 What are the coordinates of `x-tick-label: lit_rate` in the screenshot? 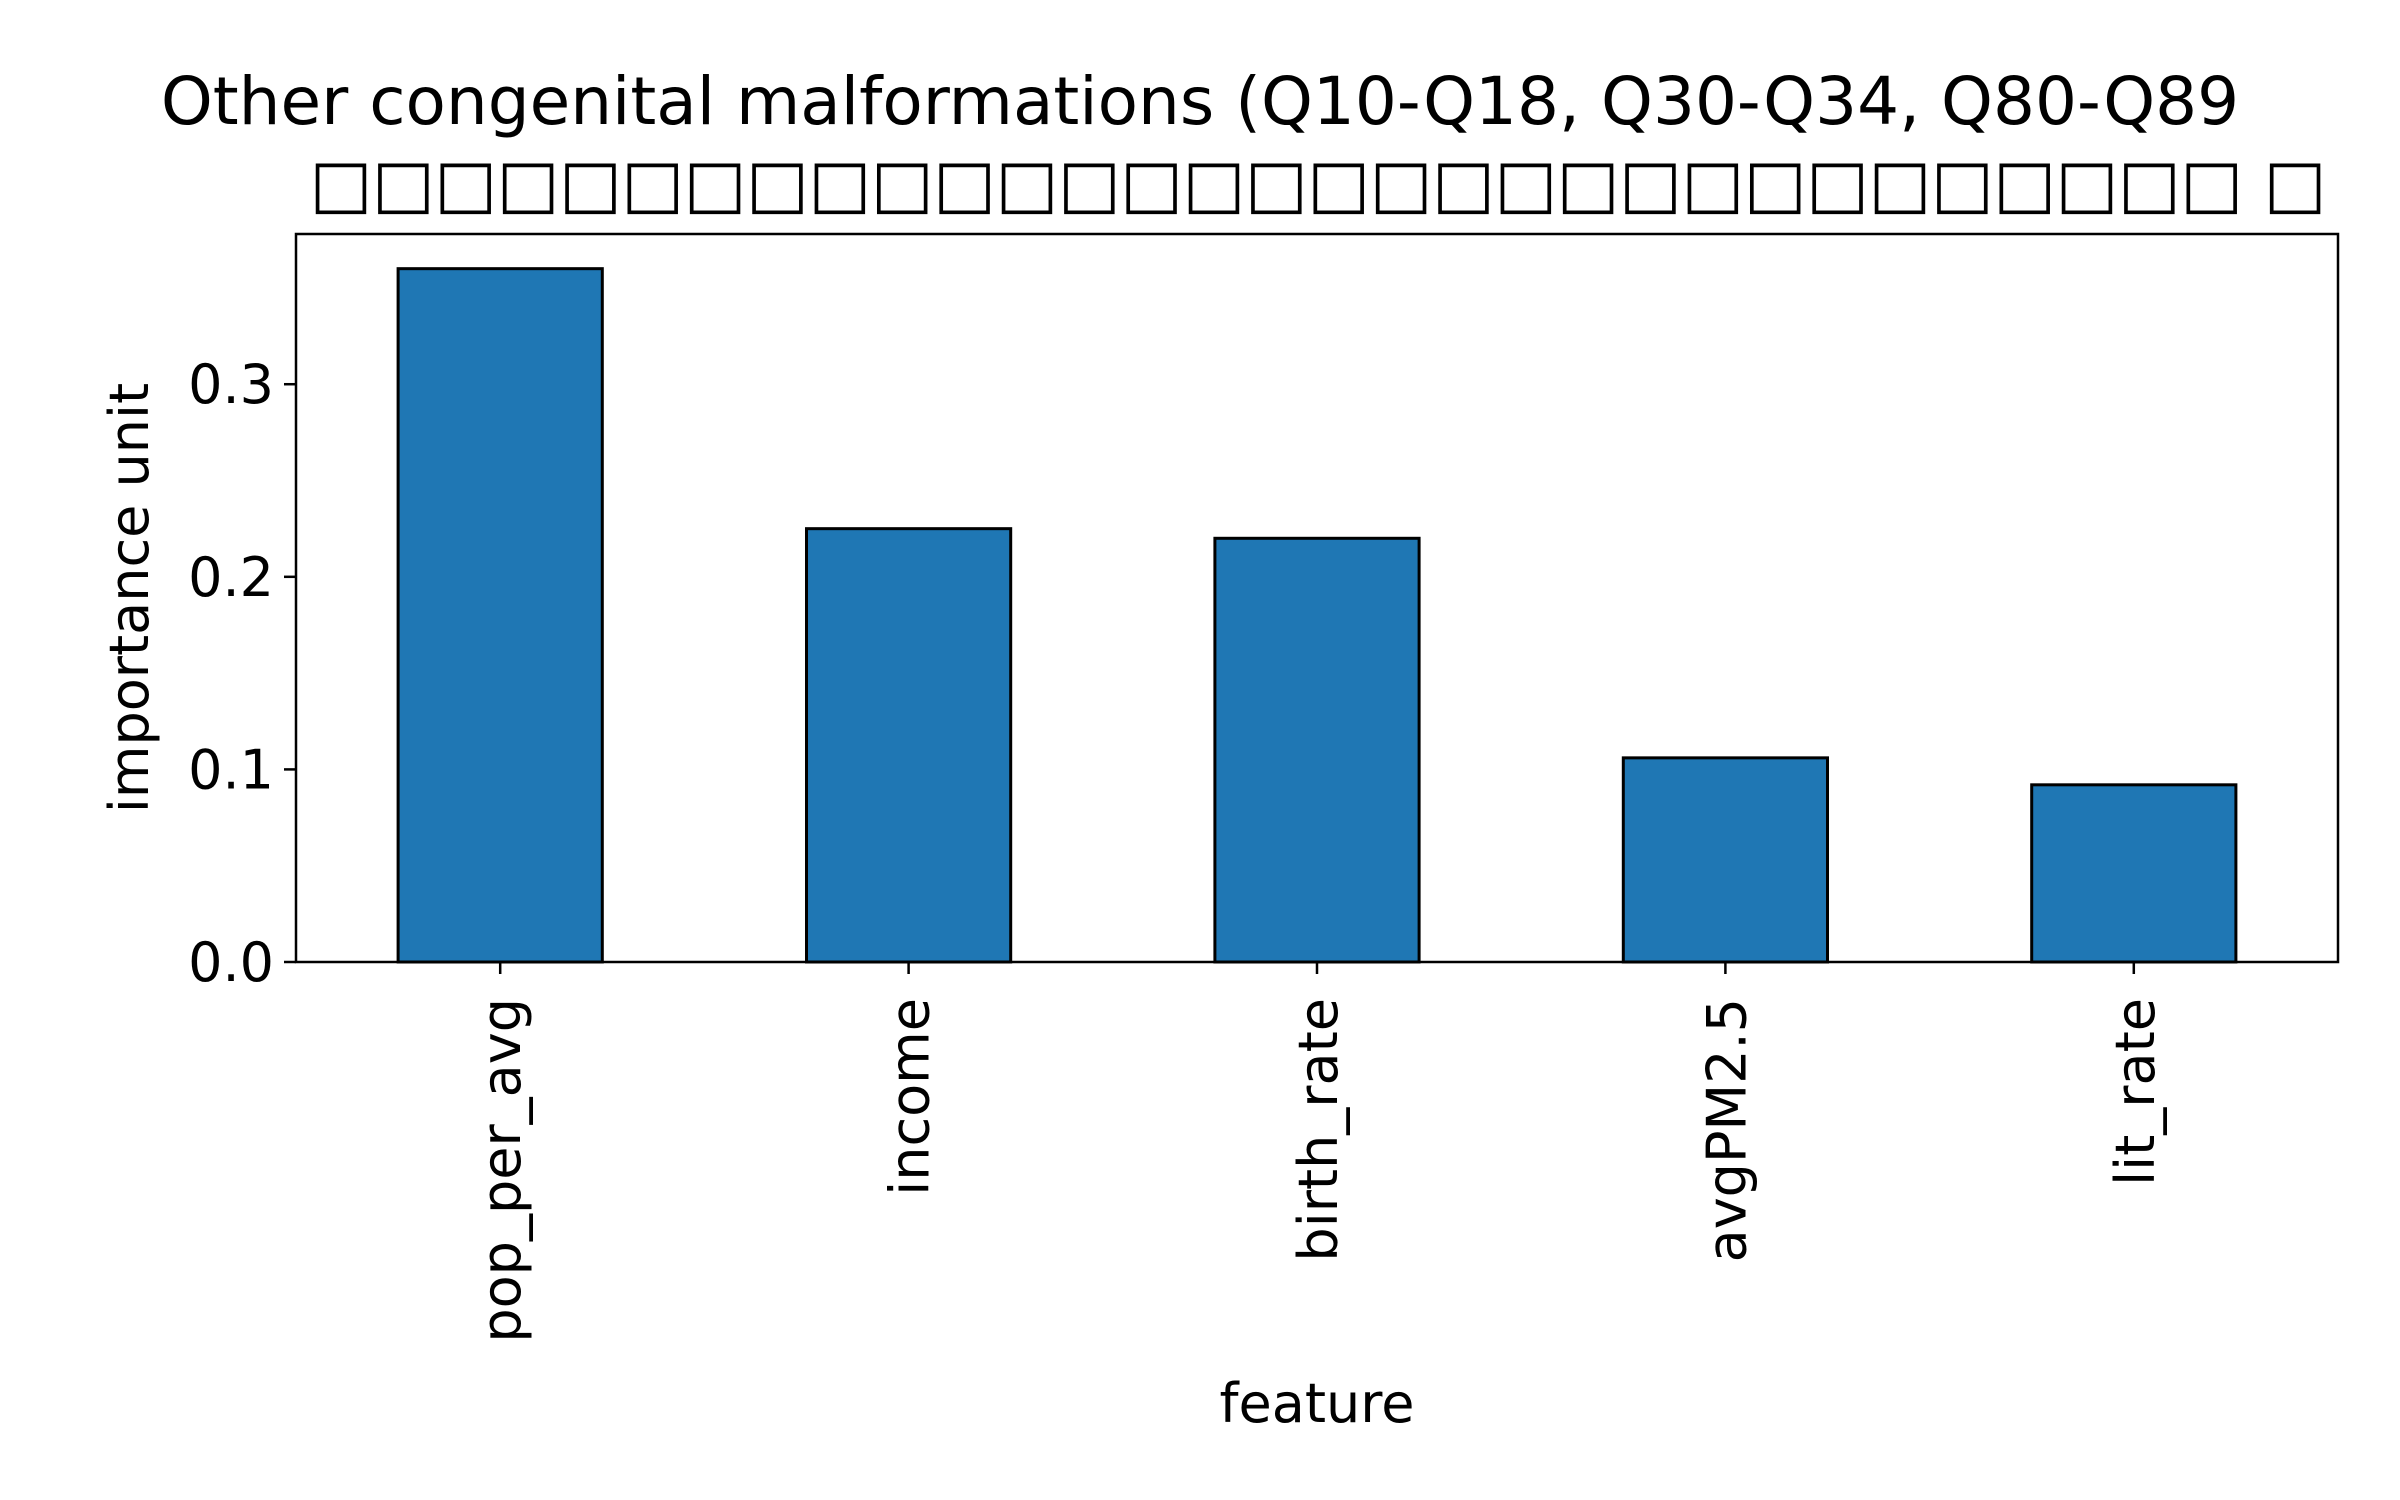 It's located at (2135, 1092).